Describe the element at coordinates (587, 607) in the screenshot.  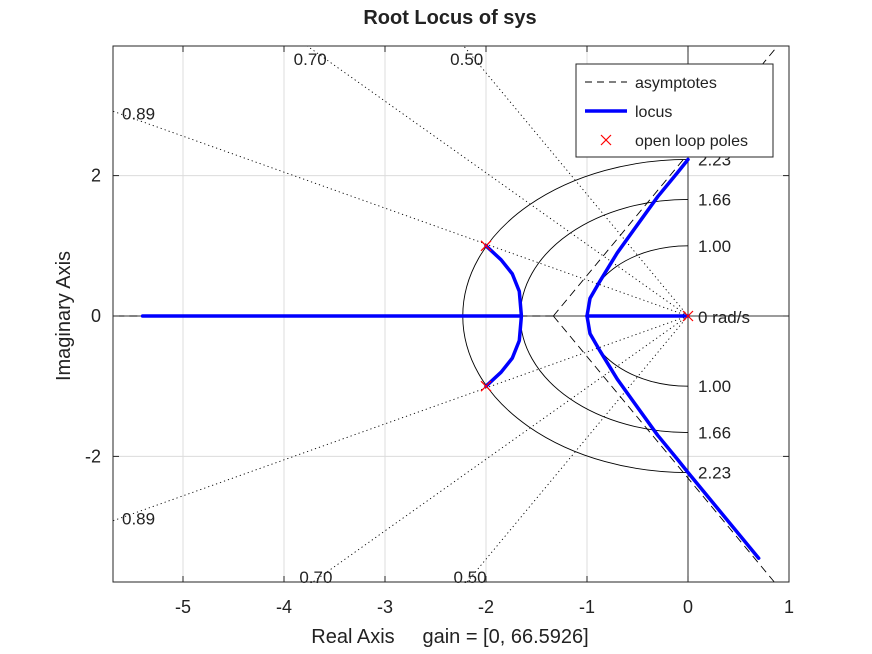
I see `x-tick-label: -1` at that location.